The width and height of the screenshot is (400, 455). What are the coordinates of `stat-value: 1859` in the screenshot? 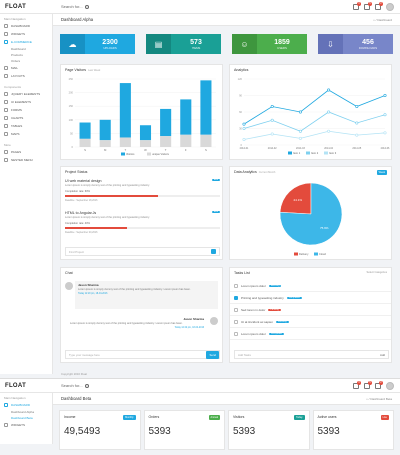 It's located at (282, 42).